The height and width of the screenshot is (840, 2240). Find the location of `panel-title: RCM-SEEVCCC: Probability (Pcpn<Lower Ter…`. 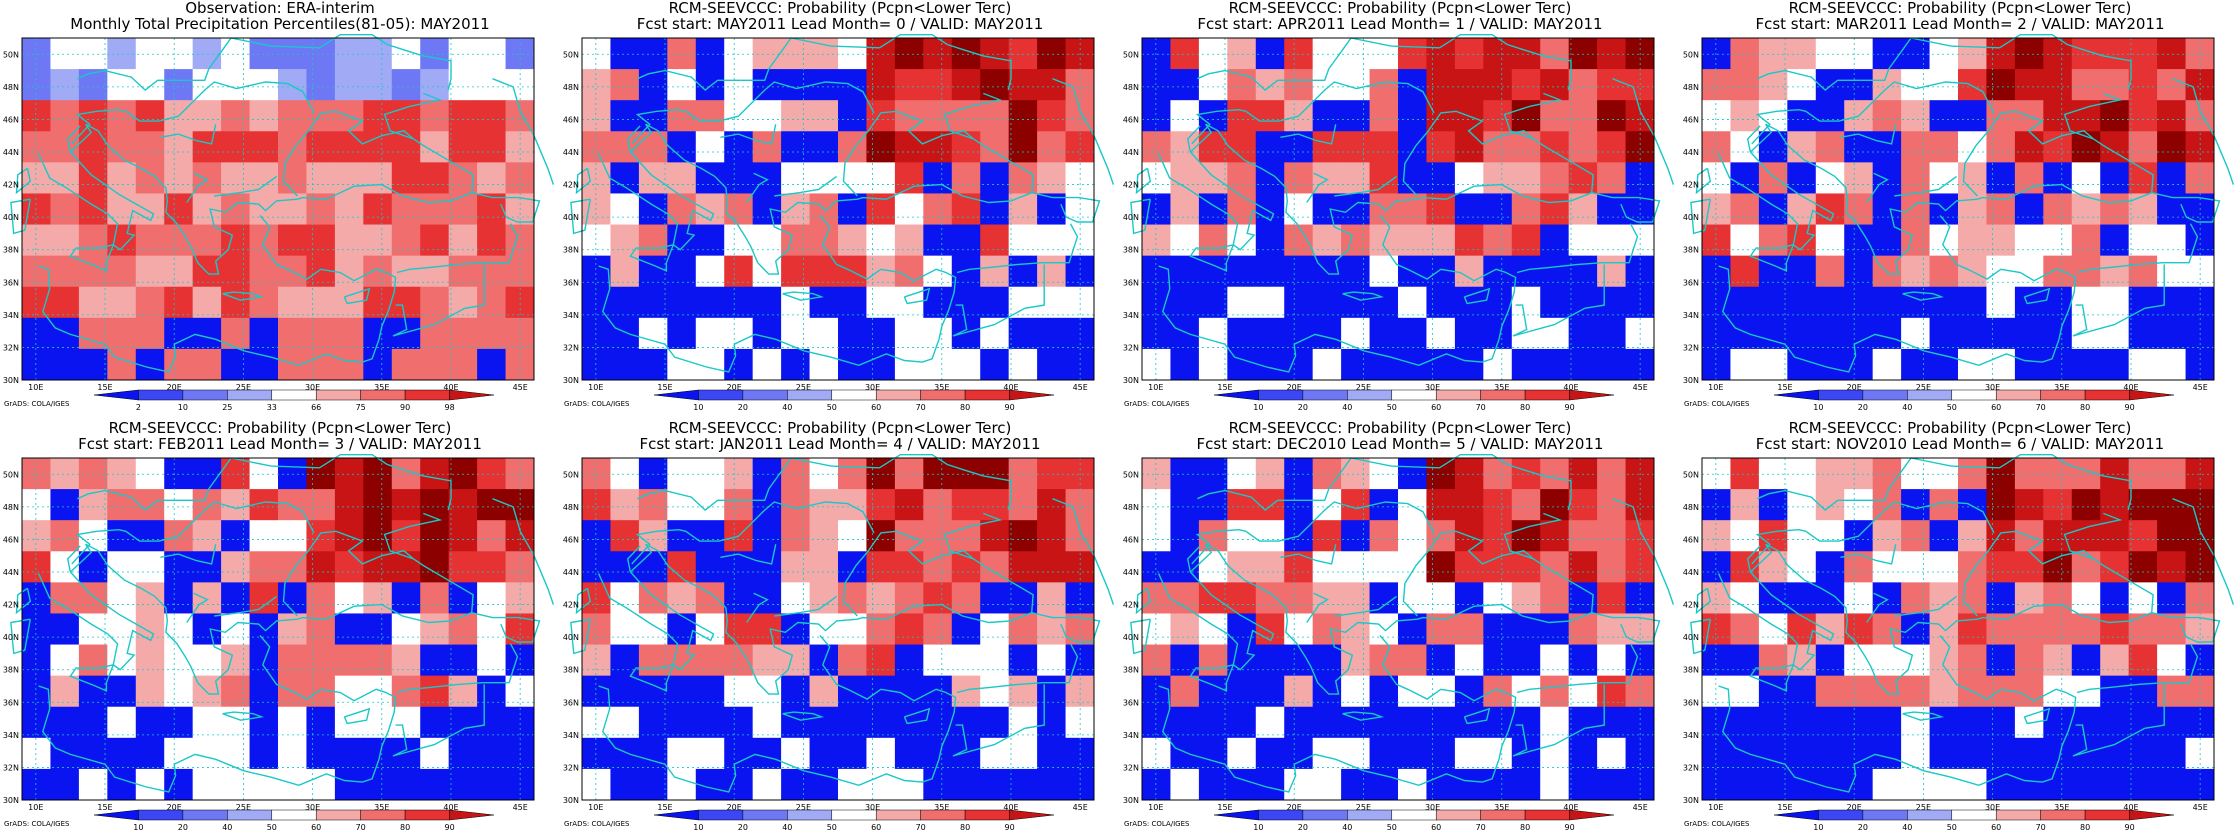

panel-title: RCM-SEEVCCC: Probability (Pcpn<Lower Ter… is located at coordinates (1400, 428).